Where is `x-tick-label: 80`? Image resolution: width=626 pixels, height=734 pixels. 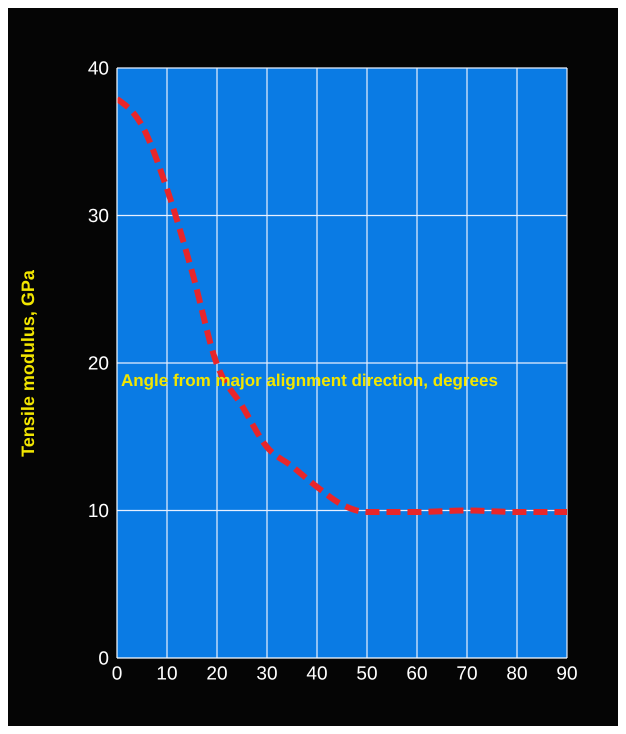 x-tick-label: 80 is located at coordinates (517, 673).